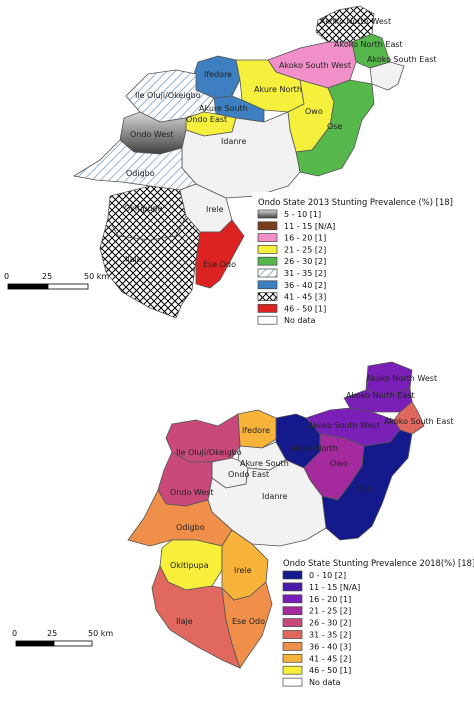 This screenshot has width=474, height=709. What do you see at coordinates (330, 646) in the screenshot?
I see `map2018-legend-label: 36 - 40 [3]` at bounding box center [330, 646].